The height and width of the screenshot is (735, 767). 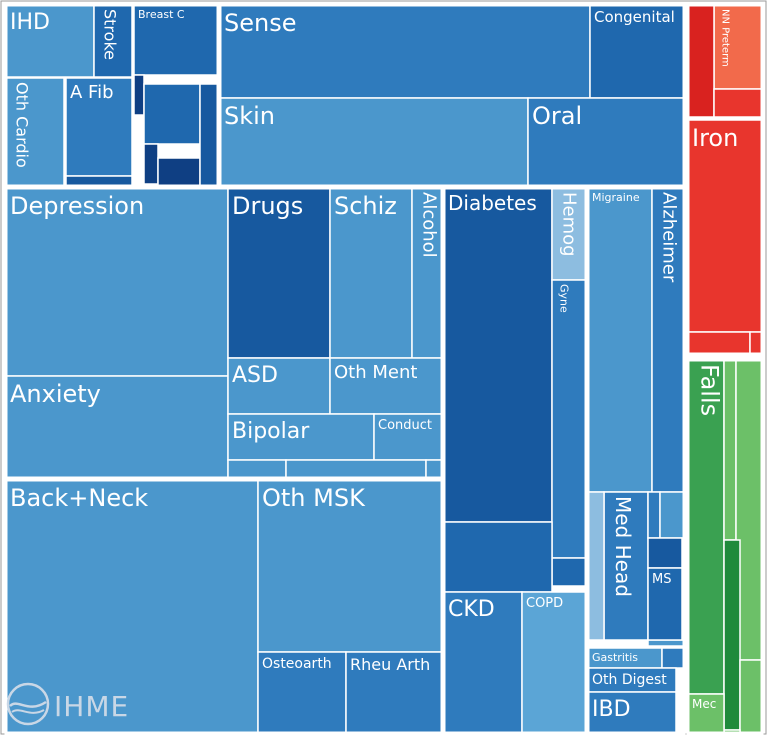 I want to click on treemap-cell-g7-c2, so click(x=738, y=103).